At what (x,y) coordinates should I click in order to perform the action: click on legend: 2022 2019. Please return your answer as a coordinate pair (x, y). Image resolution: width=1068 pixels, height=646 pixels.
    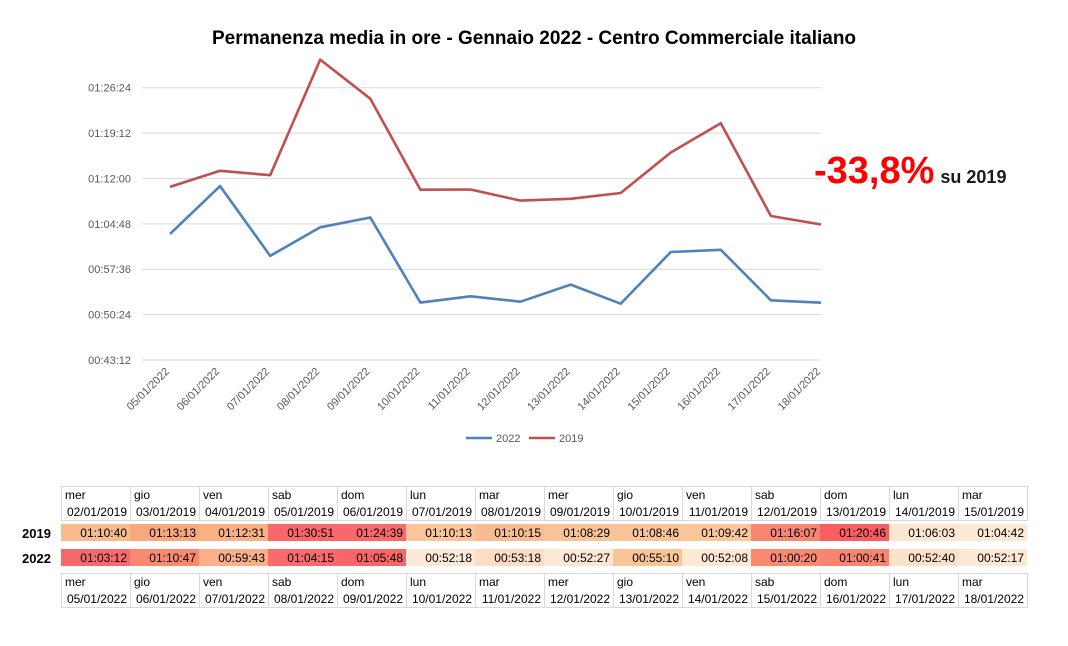
    Looking at the image, I should click on (524, 439).